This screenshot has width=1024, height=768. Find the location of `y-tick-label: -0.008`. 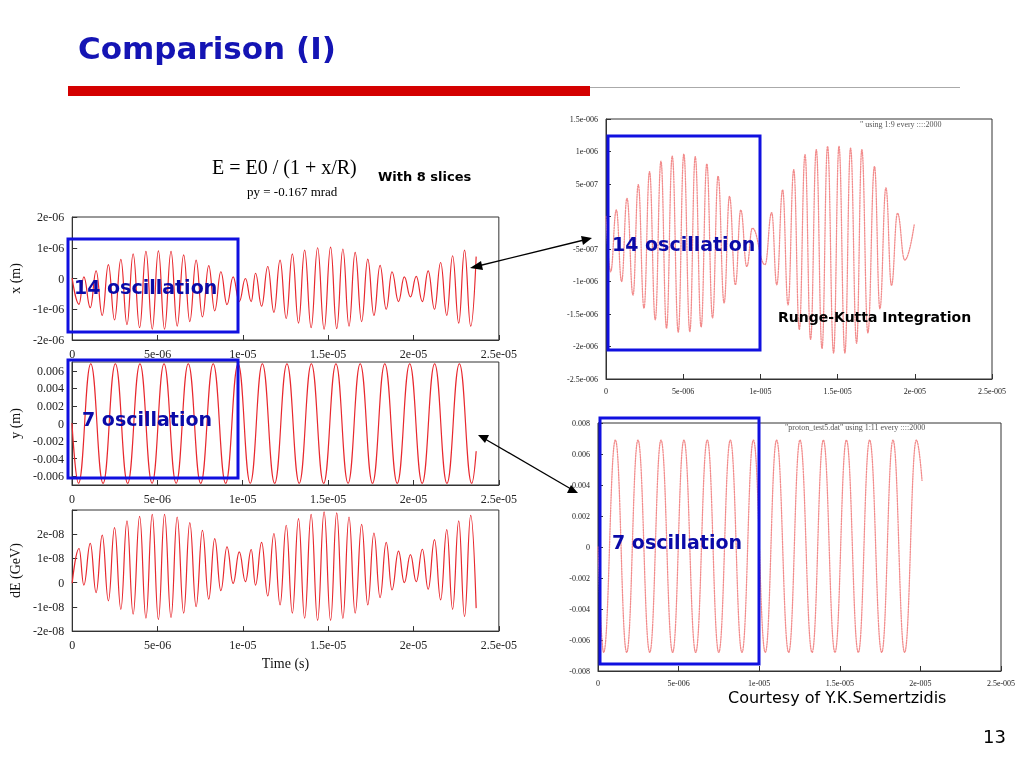

y-tick-label: -0.008 is located at coordinates (579, 671).